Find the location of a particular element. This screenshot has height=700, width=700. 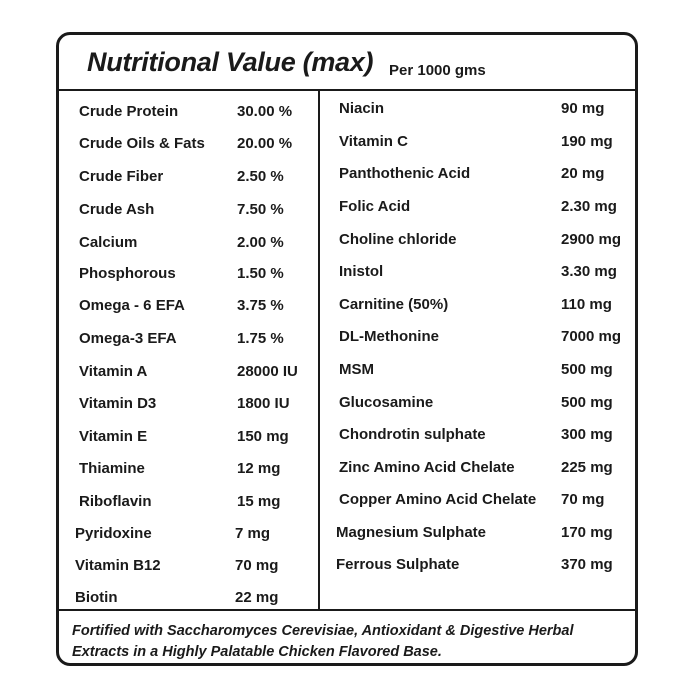

nutrient-row-right: Magnesium Sulphate 170 mg is located at coordinates (485, 534).